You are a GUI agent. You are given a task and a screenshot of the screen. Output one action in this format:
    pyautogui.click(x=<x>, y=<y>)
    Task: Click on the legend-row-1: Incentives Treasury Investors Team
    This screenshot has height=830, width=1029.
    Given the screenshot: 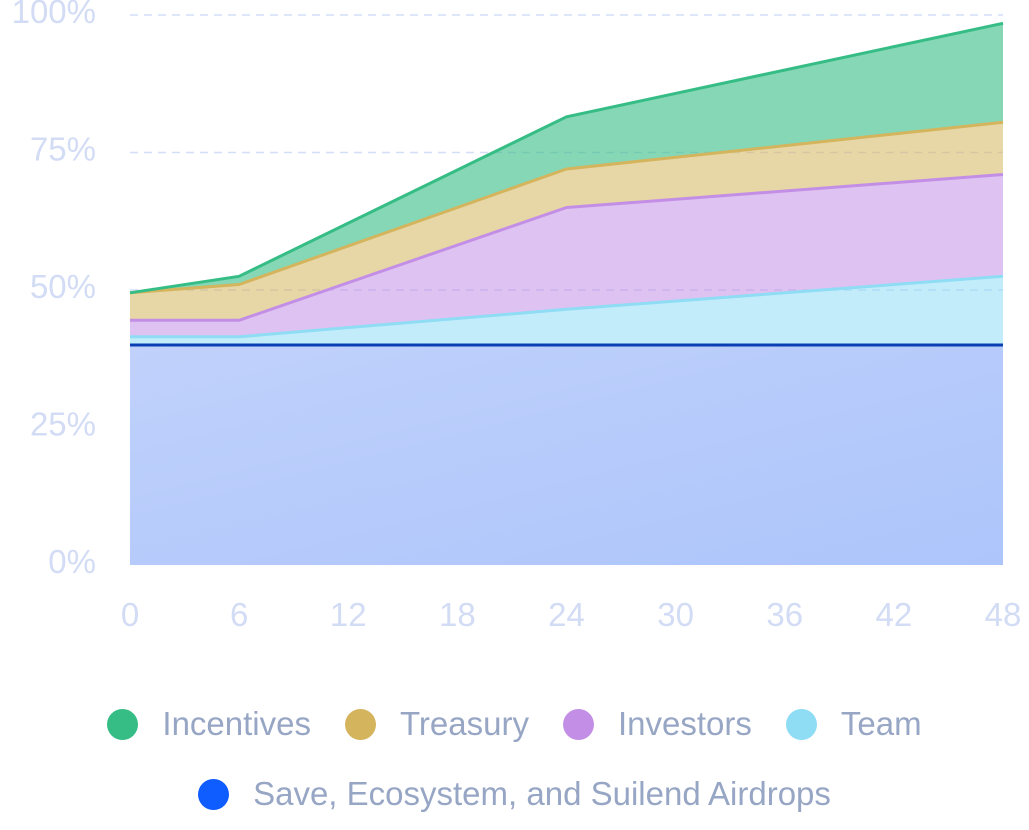 What is the action you would take?
    pyautogui.click(x=514, y=724)
    